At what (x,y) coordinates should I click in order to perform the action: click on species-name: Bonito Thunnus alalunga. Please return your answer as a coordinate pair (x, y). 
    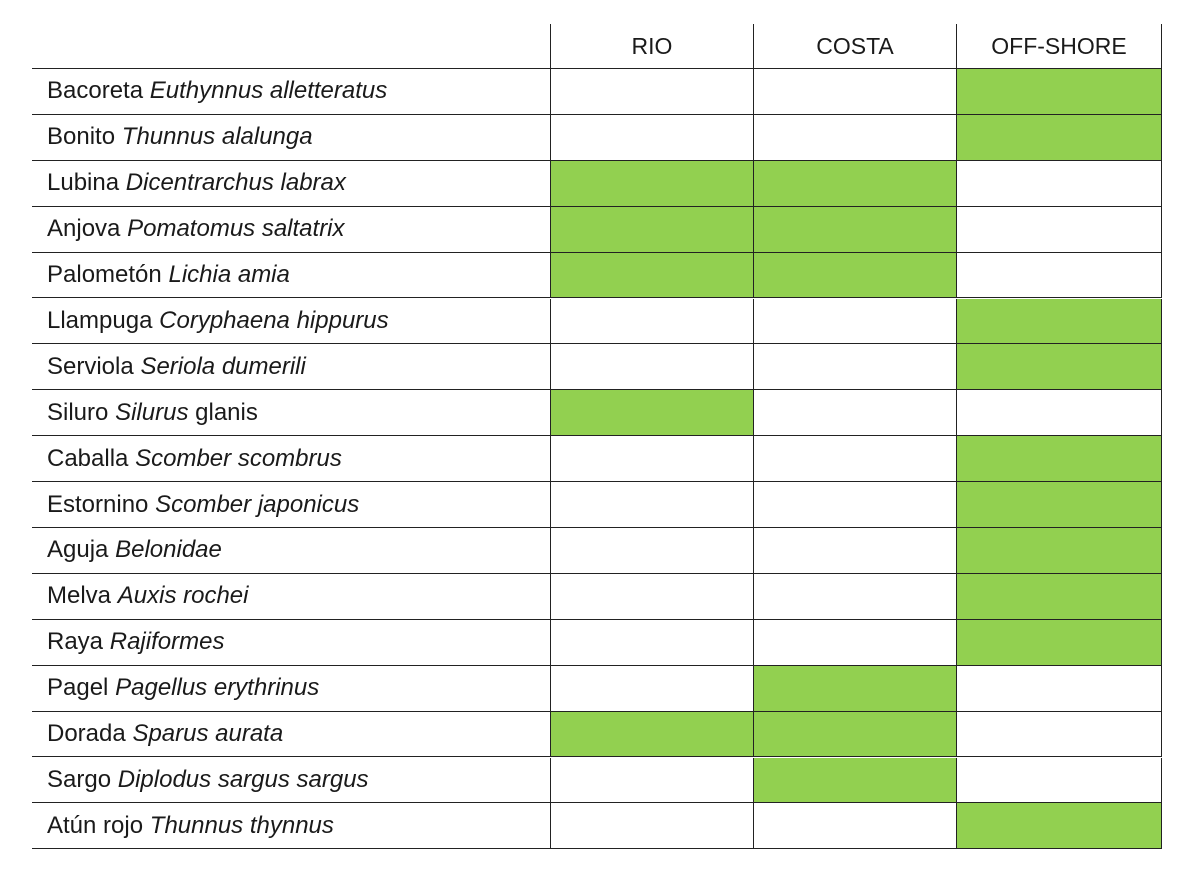
    Looking at the image, I should click on (291, 138).